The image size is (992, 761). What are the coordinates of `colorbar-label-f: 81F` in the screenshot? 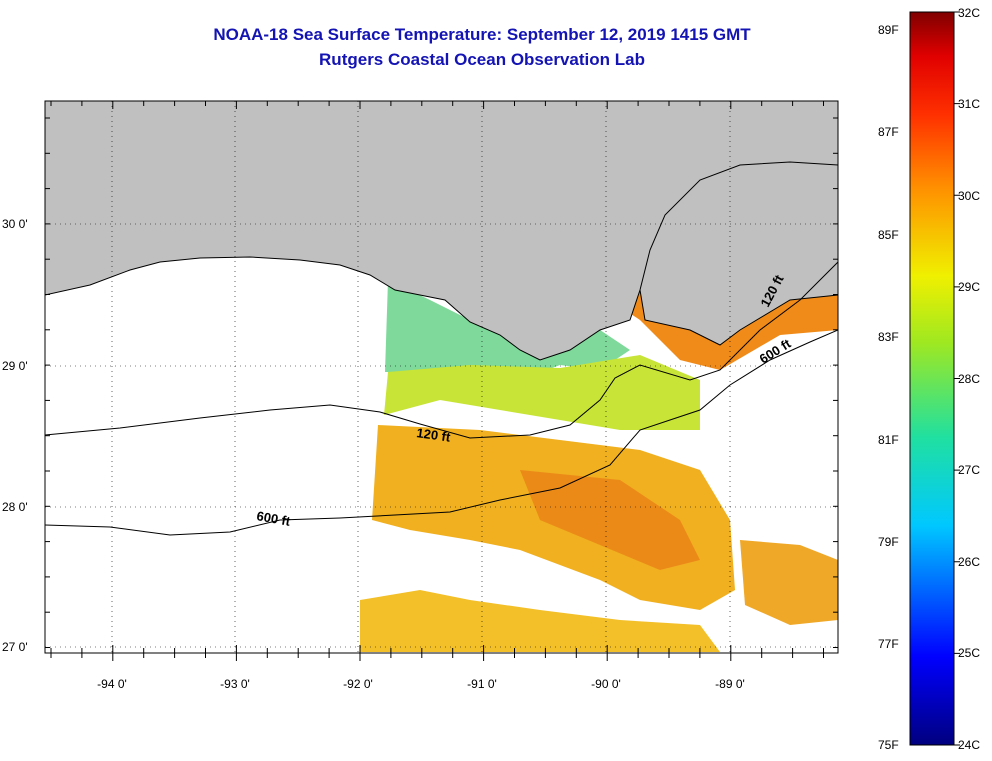 It's located at (888, 440).